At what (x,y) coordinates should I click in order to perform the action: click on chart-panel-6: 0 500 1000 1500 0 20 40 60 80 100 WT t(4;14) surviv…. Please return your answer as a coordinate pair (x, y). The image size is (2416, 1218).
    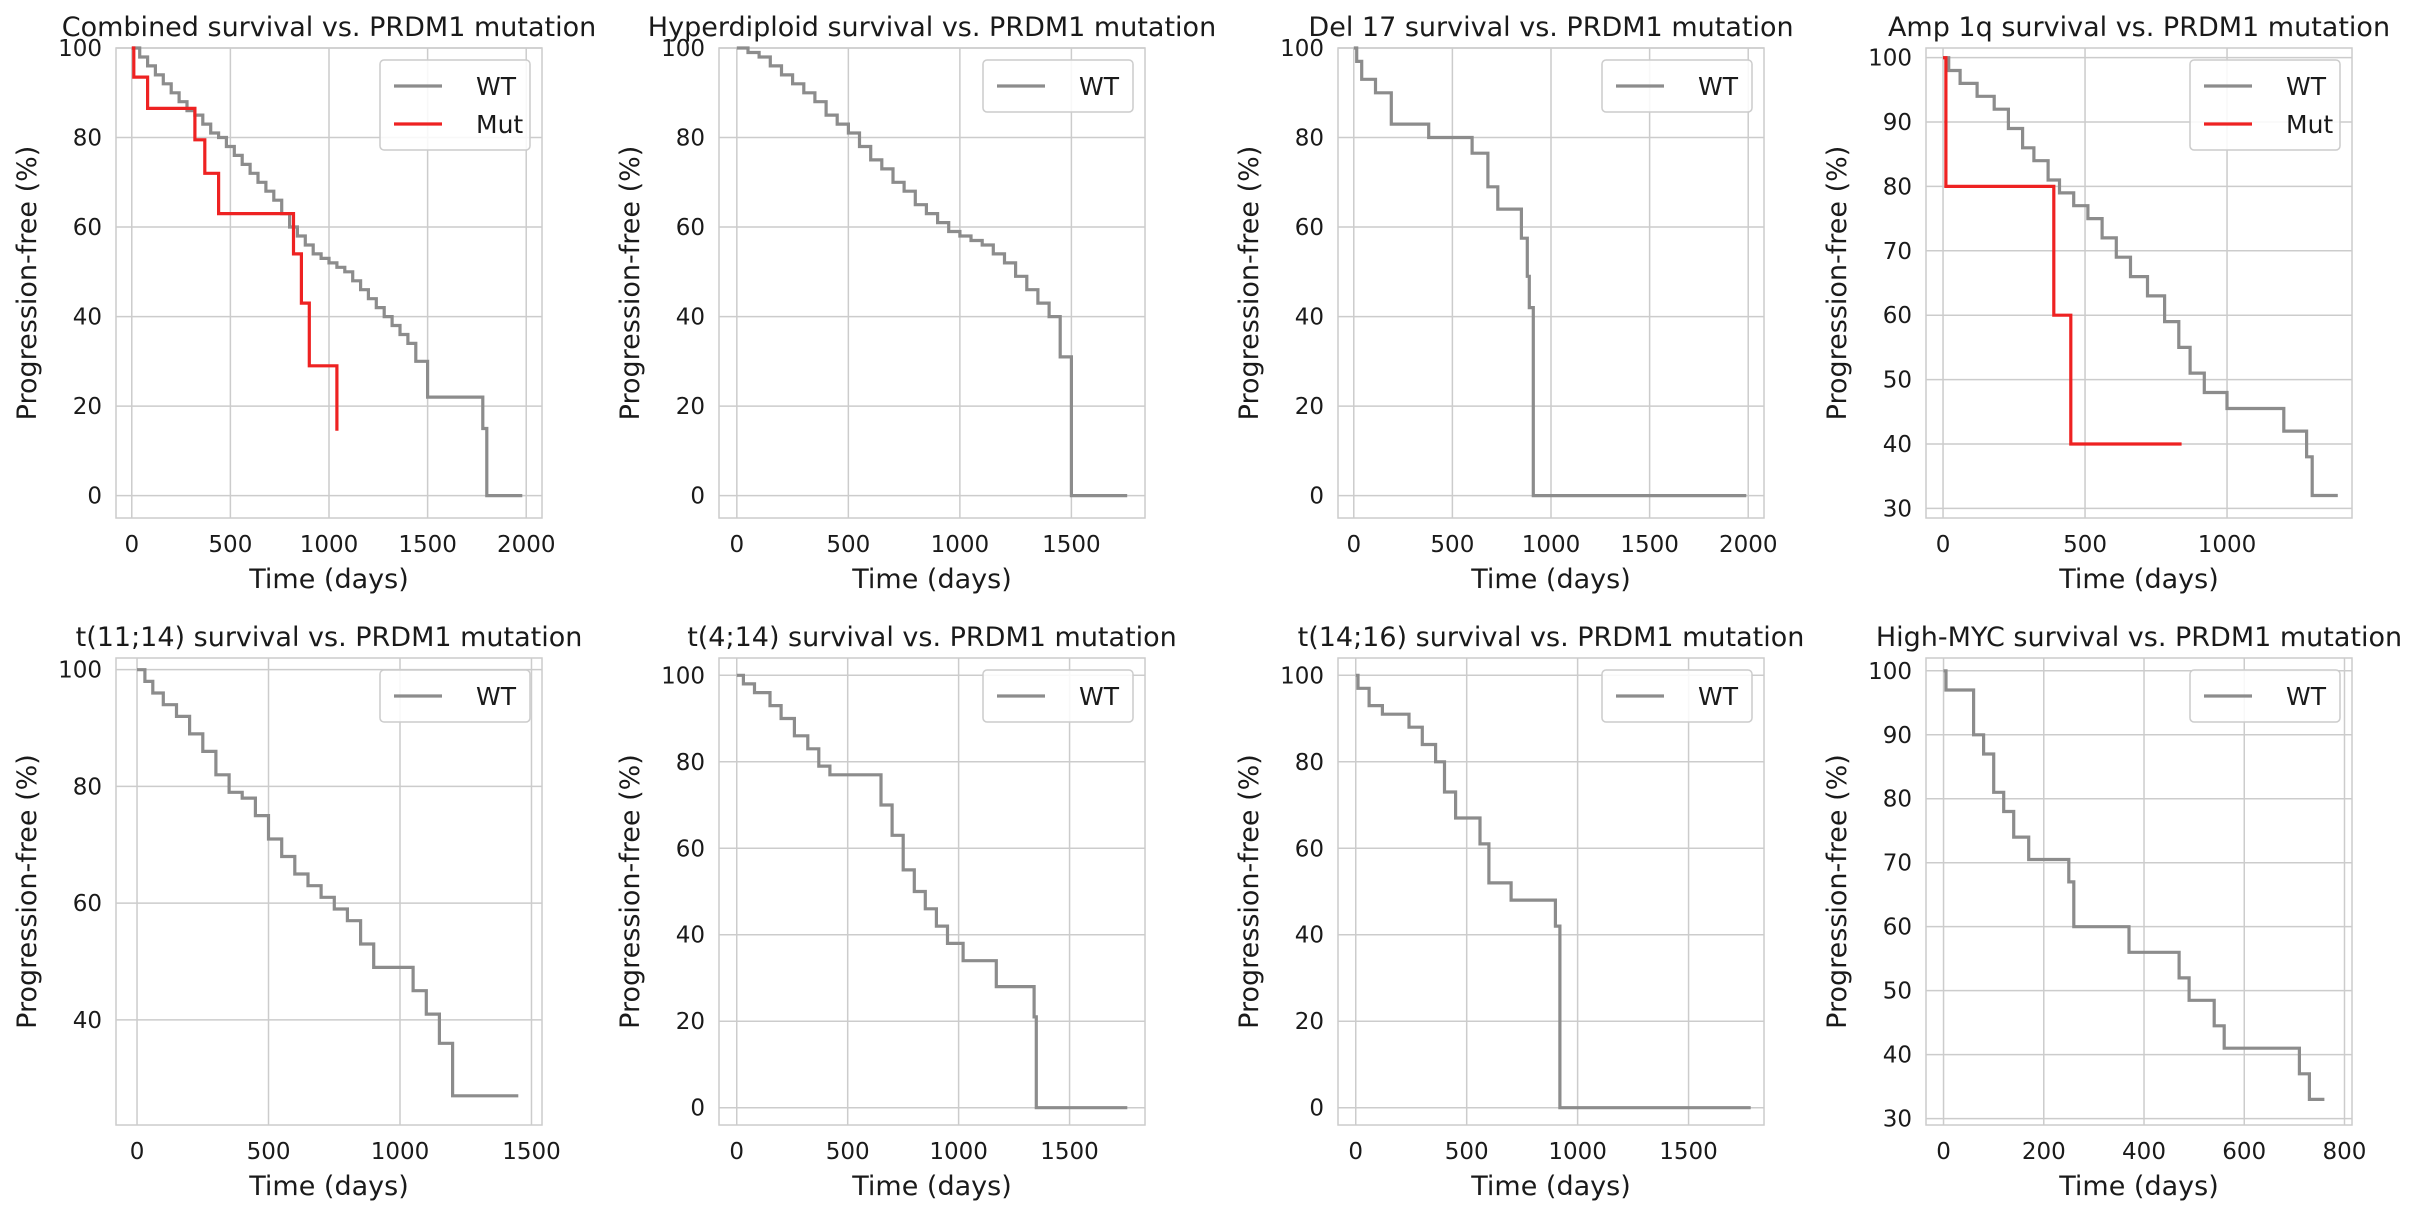
    Looking at the image, I should click on (896, 912).